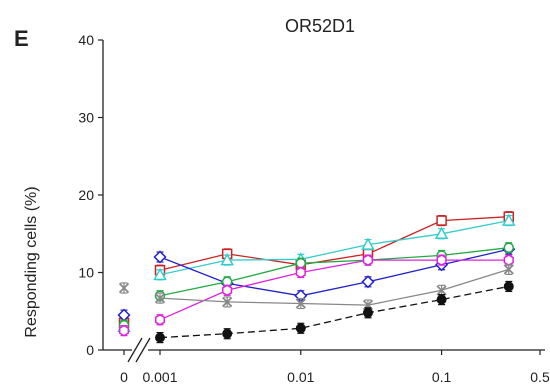  What do you see at coordinates (90, 350) in the screenshot?
I see `y-tick-label: 0` at bounding box center [90, 350].